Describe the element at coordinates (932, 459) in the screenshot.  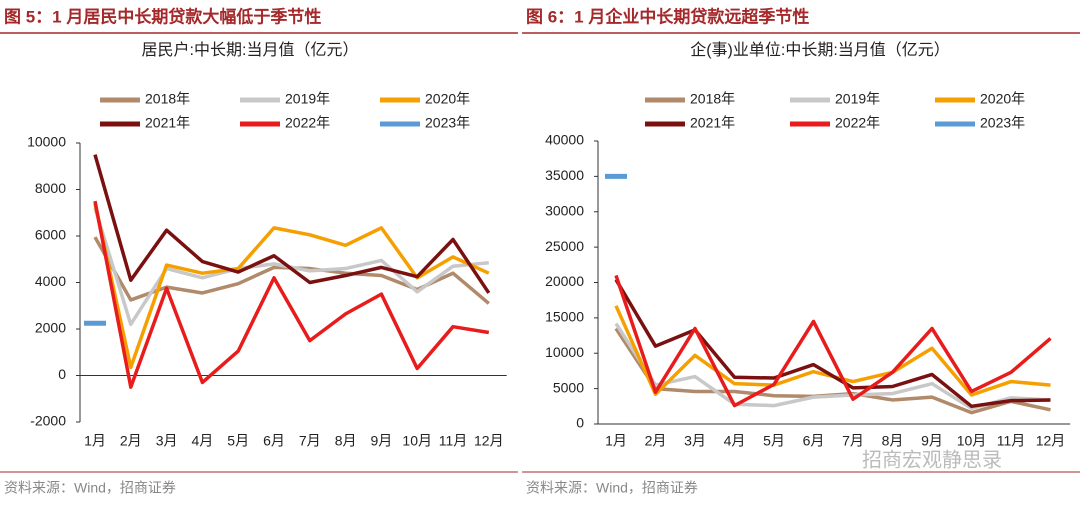
I see `watermark: 招商宏观静思录` at that location.